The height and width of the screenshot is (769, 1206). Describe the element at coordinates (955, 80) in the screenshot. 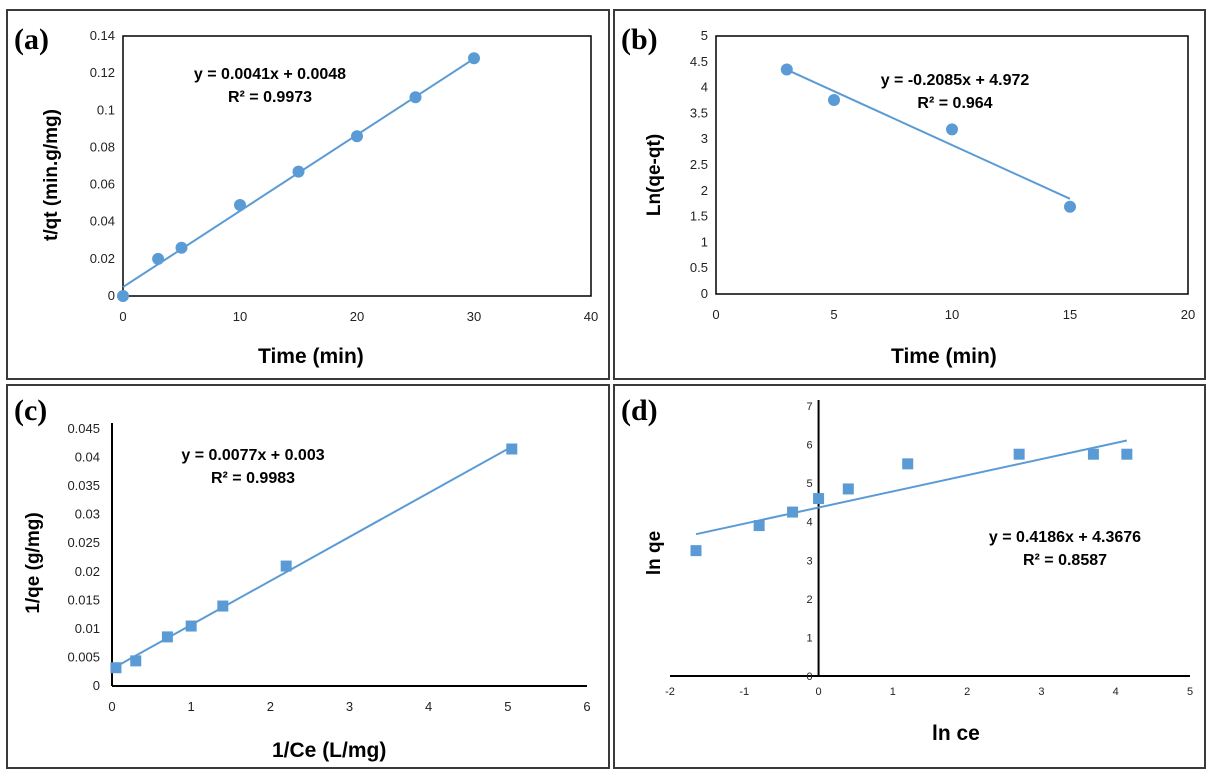

I see `equation-text-b: y = -0.2085x + 4.972` at that location.